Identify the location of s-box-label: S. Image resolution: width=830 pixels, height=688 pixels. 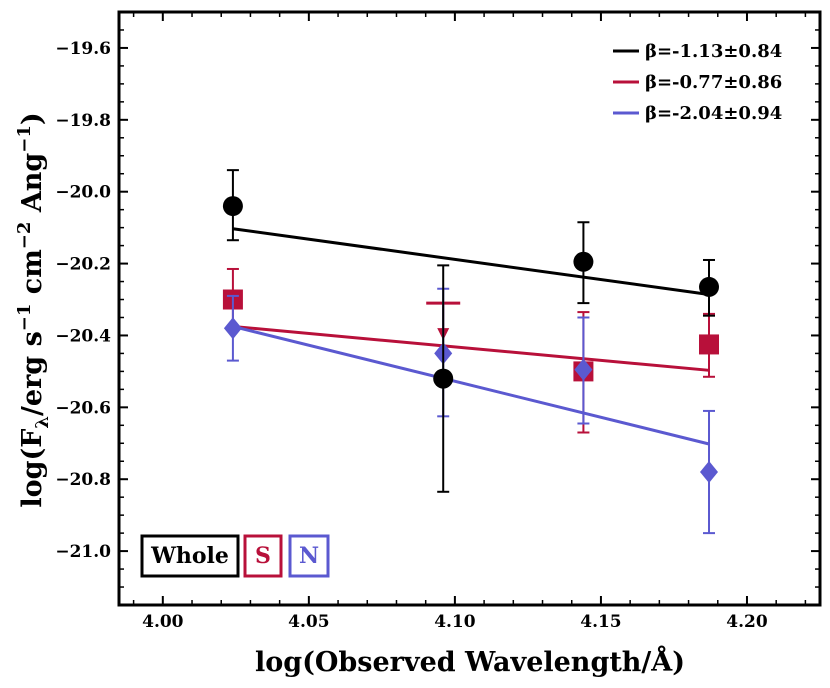
(263, 556).